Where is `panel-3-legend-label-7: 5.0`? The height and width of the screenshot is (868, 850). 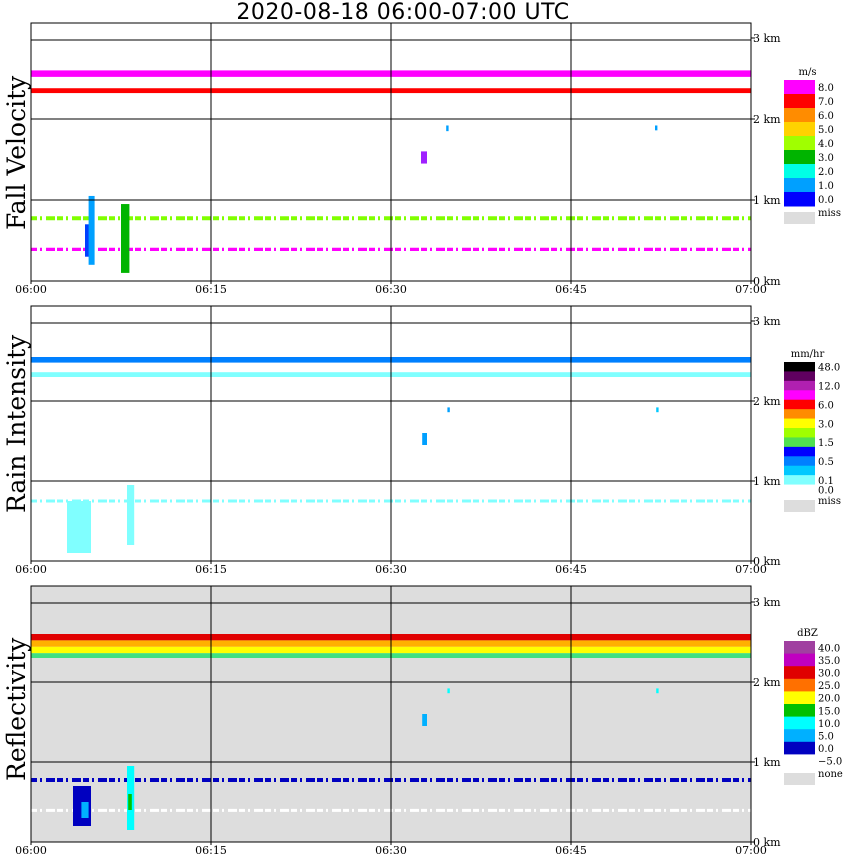
panel-3-legend-label-7: 5.0 is located at coordinates (826, 737).